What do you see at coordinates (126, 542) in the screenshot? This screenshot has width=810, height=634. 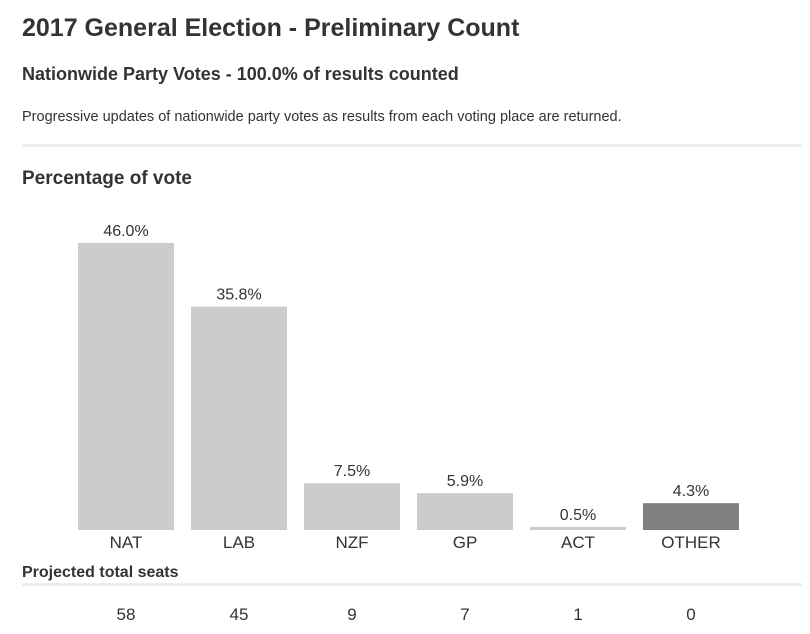 I see `tick-label-nat: NAT` at bounding box center [126, 542].